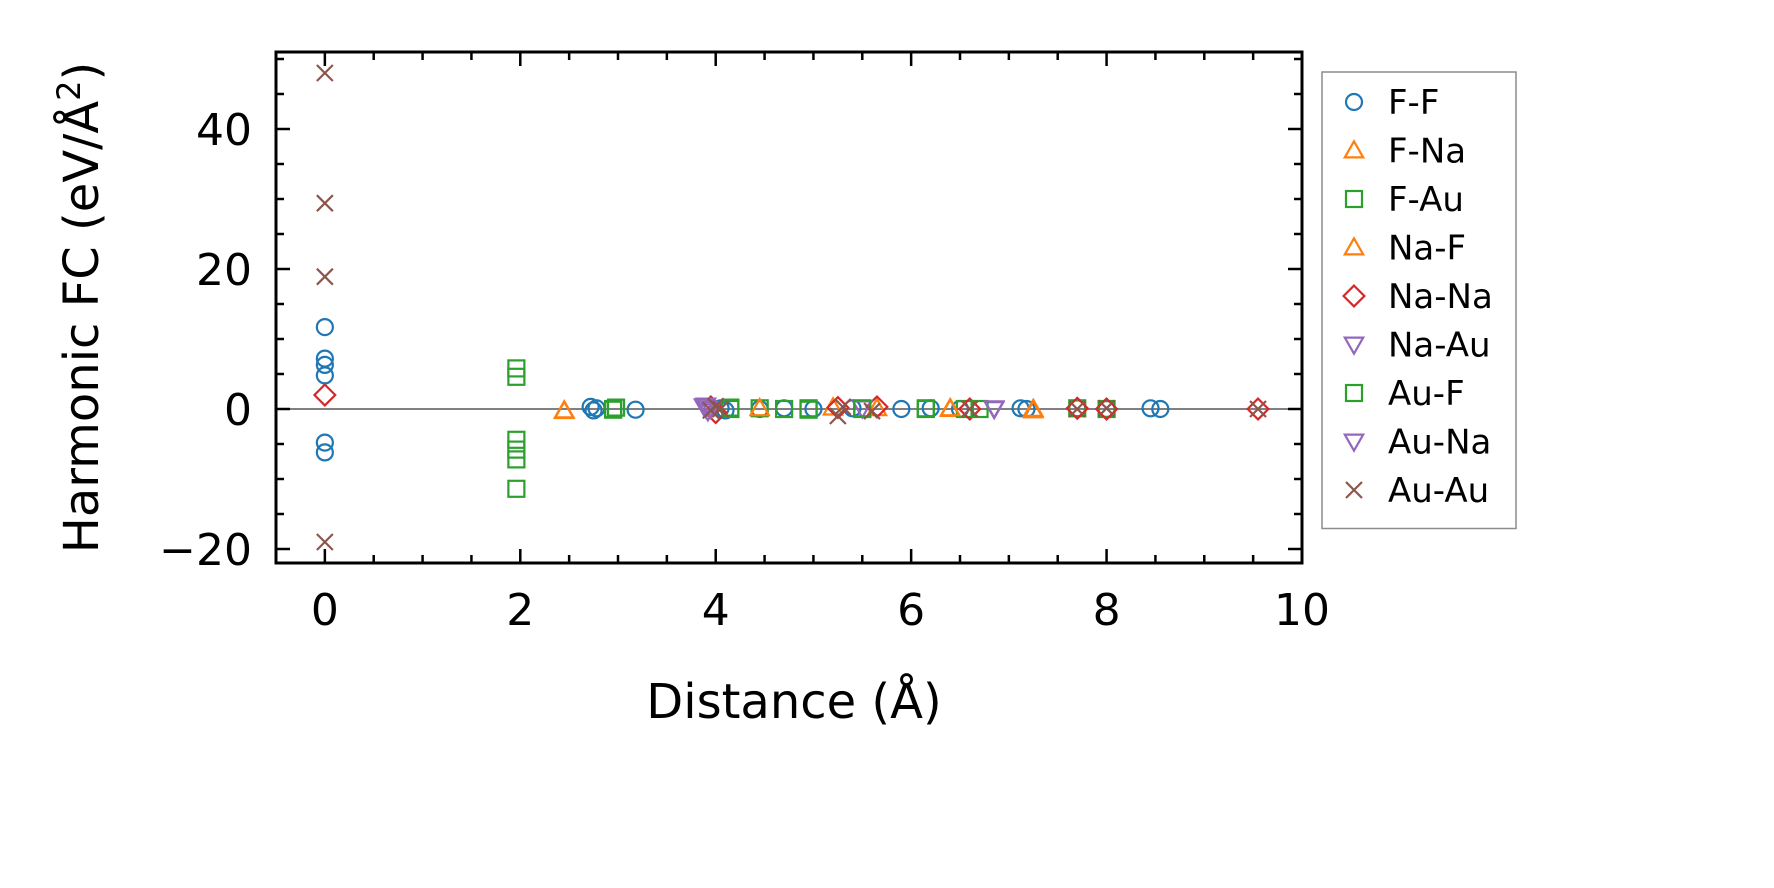 The image size is (1774, 888). I want to click on legend-label: Au-Na, so click(1439, 443).